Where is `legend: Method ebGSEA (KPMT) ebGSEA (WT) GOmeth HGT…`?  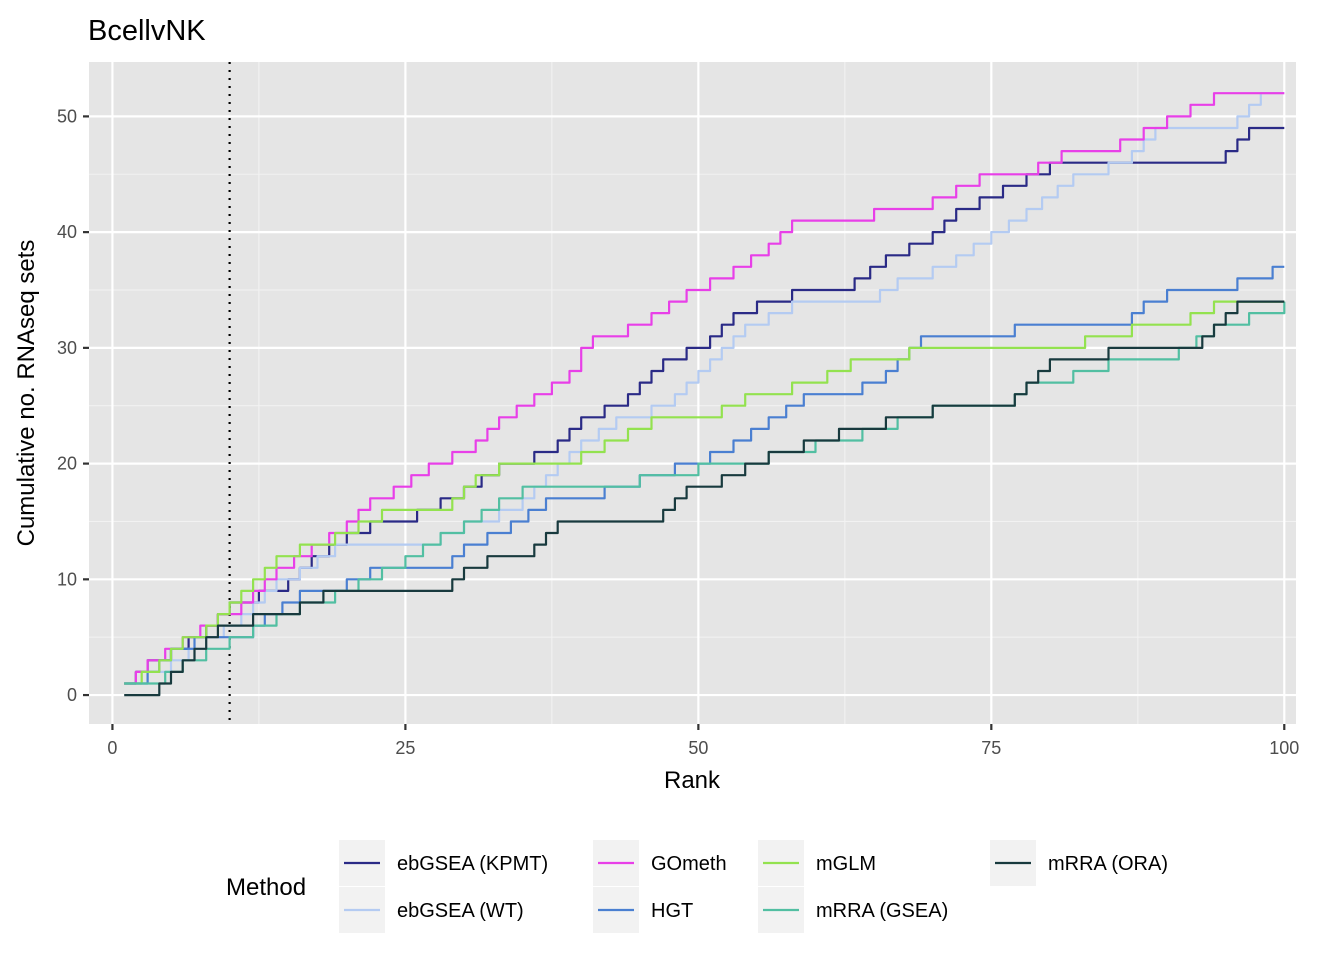
legend: Method ebGSEA (KPMT) ebGSEA (WT) GOmeth HGT… is located at coordinates (697, 886).